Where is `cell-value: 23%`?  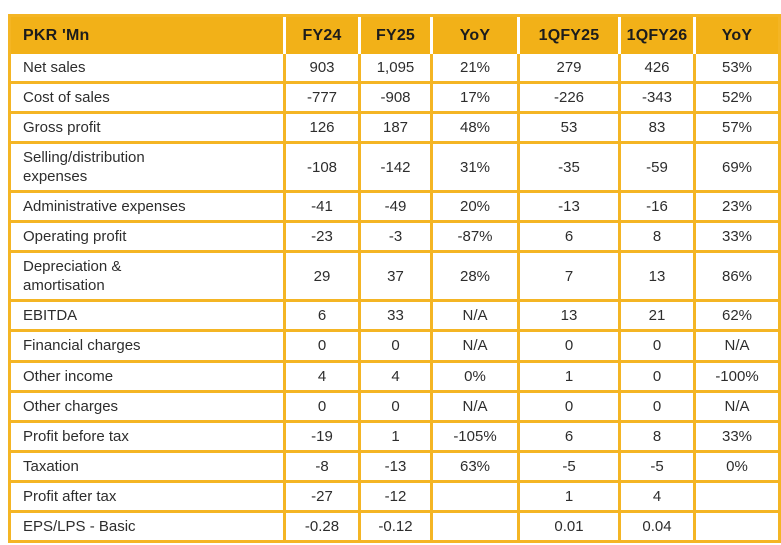
cell-value: 23% is located at coordinates (737, 205).